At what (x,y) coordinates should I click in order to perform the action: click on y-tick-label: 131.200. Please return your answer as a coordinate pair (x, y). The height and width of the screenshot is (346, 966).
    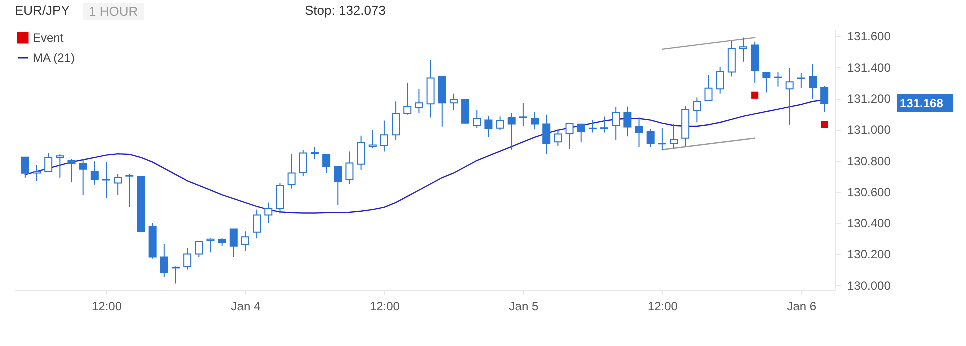
    Looking at the image, I should click on (870, 99).